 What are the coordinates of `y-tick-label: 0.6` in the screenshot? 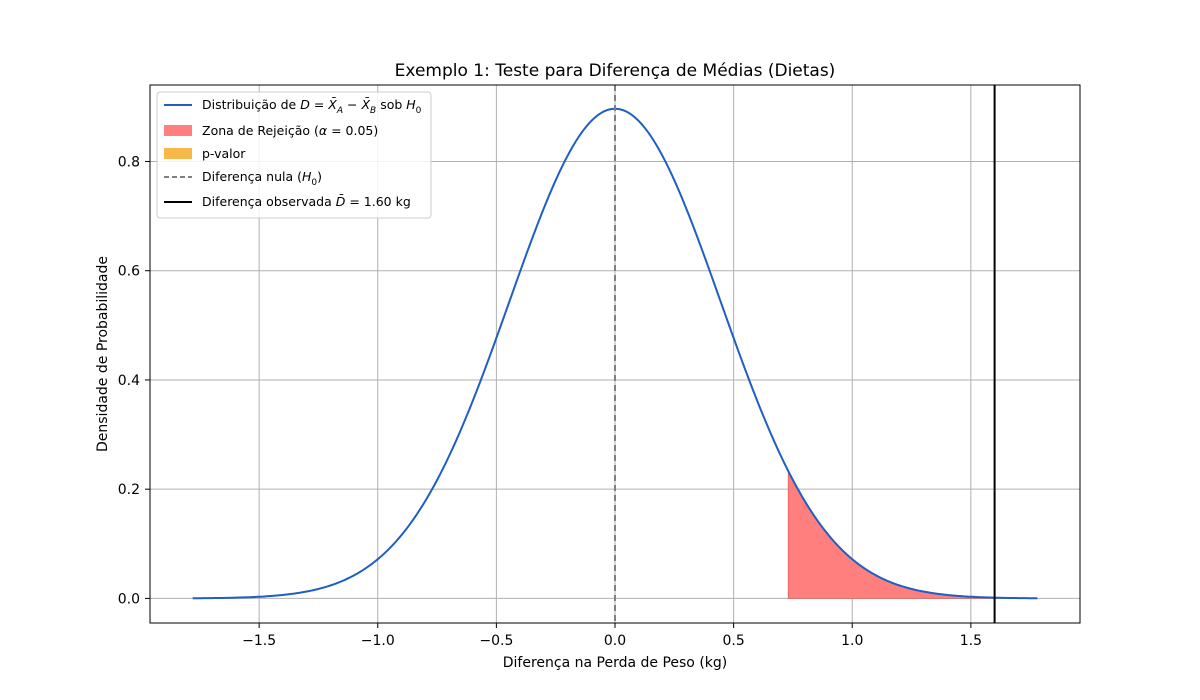 It's located at (129, 272).